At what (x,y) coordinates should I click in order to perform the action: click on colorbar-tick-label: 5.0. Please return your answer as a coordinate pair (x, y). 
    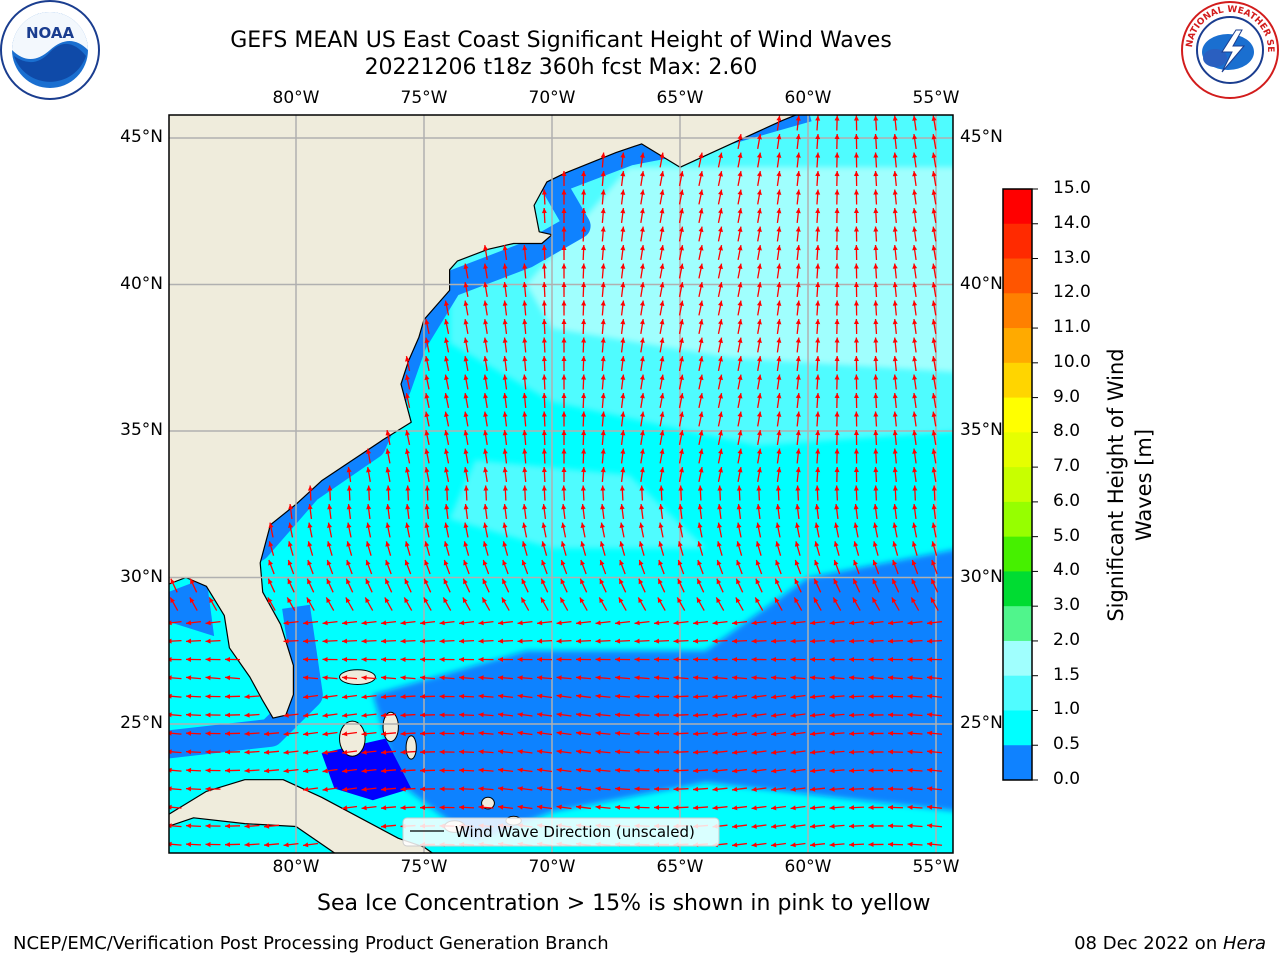
    Looking at the image, I should click on (1067, 535).